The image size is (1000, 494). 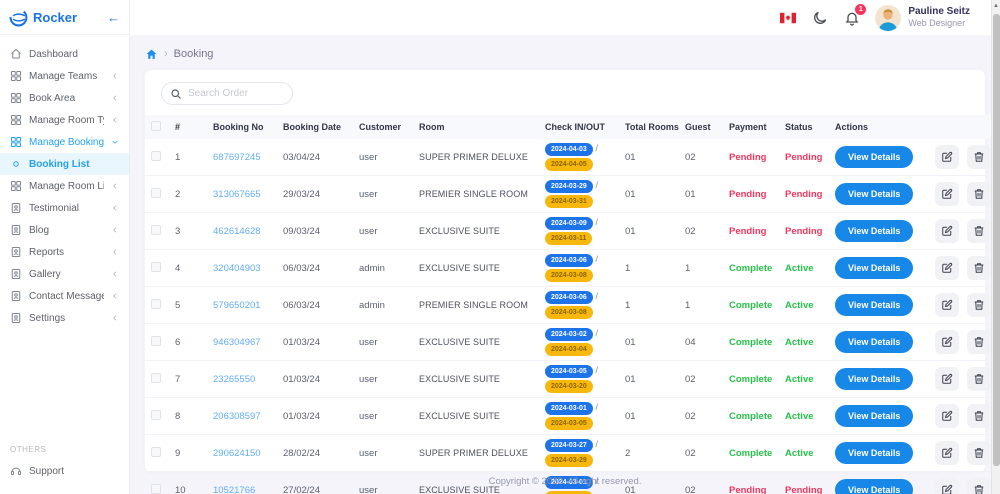 What do you see at coordinates (156, 126) in the screenshot?
I see `select-all-checkbox` at bounding box center [156, 126].